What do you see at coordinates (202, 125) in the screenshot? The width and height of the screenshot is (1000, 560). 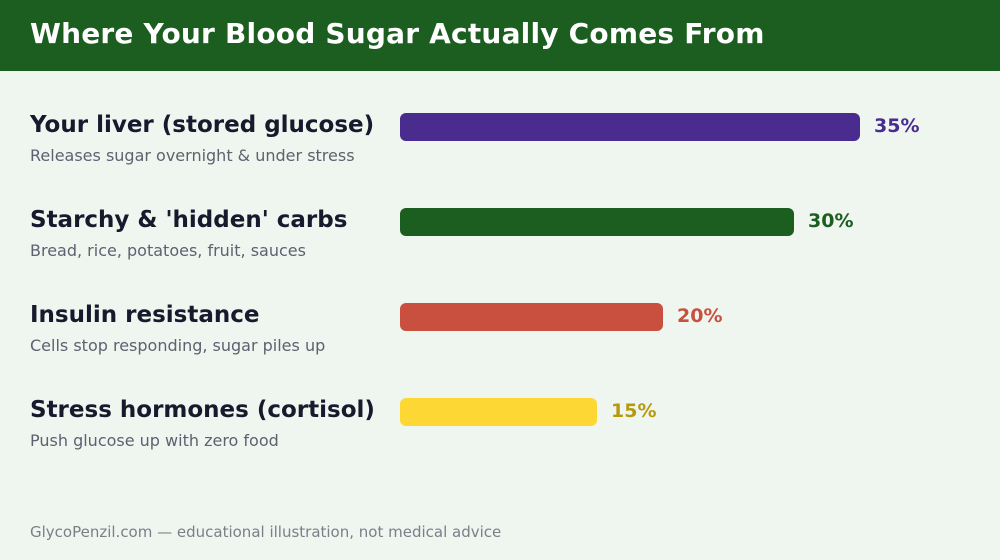 I see `category-label: Your liver (stored glucose)` at bounding box center [202, 125].